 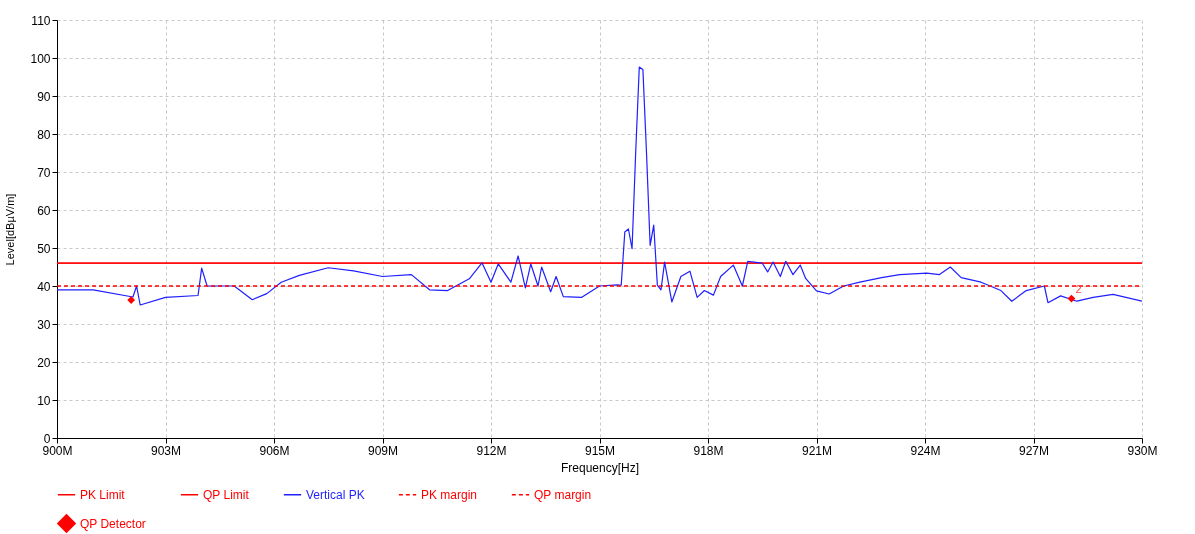 I want to click on y-tick-label: 100, so click(x=40, y=58).